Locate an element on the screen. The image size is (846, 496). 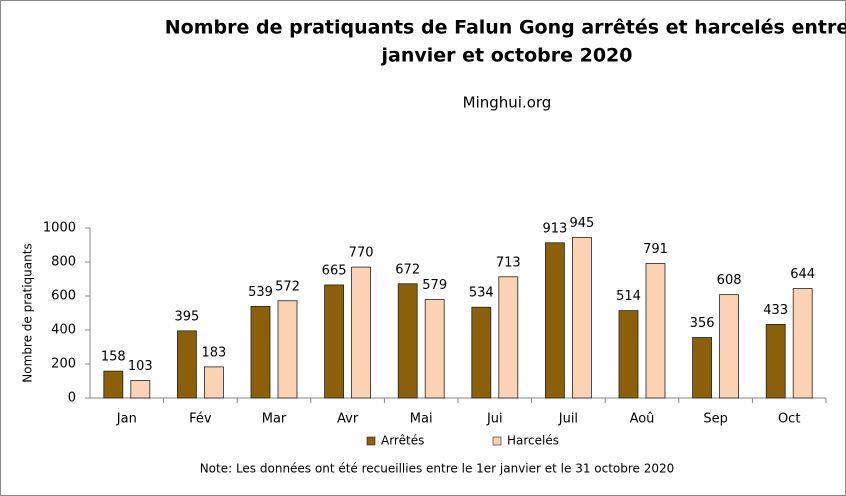
y-tick-label: 800 is located at coordinates (63, 262).